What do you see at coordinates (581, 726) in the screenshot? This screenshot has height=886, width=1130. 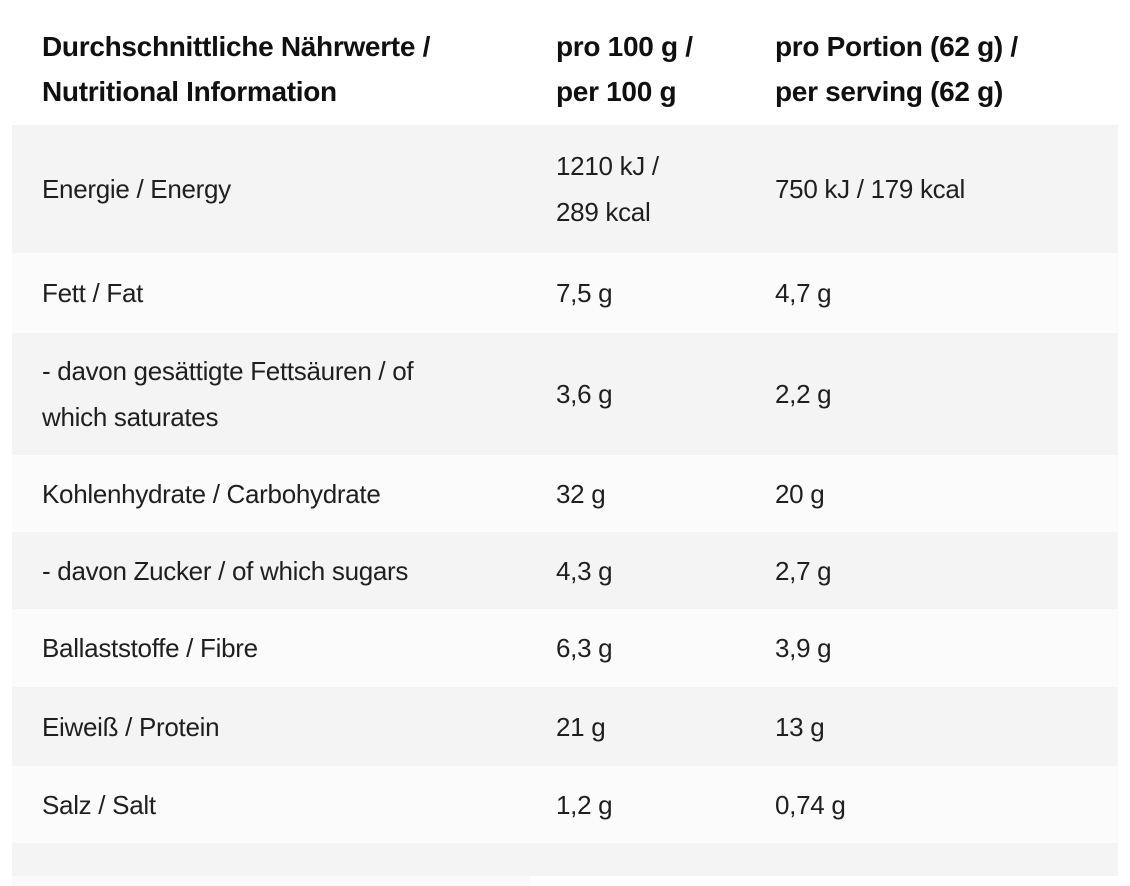 I see `row-value-per-100g: 21 g` at bounding box center [581, 726].